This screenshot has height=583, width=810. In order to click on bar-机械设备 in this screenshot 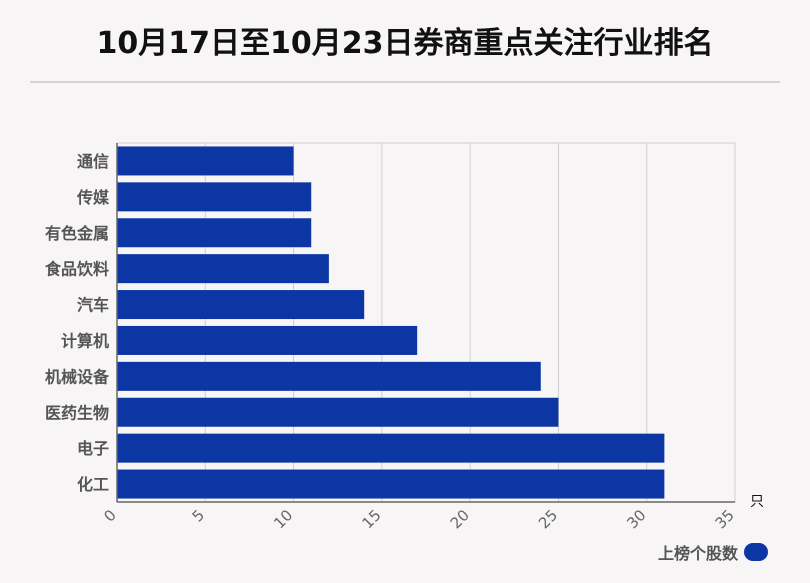, I will do `click(329, 376)`.